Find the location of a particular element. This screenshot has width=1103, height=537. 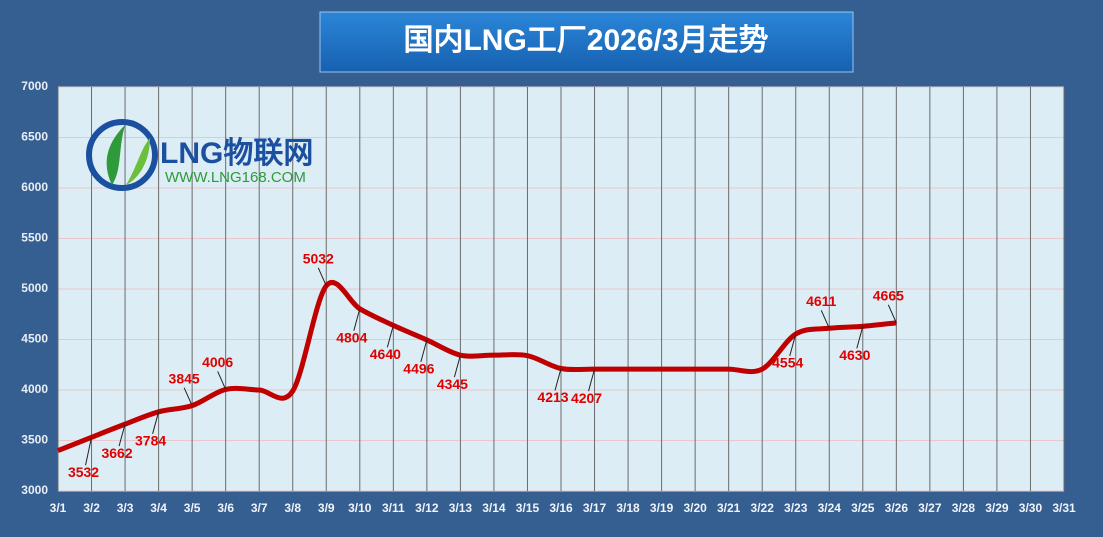

y-tick-label: 5000 is located at coordinates (34, 288).